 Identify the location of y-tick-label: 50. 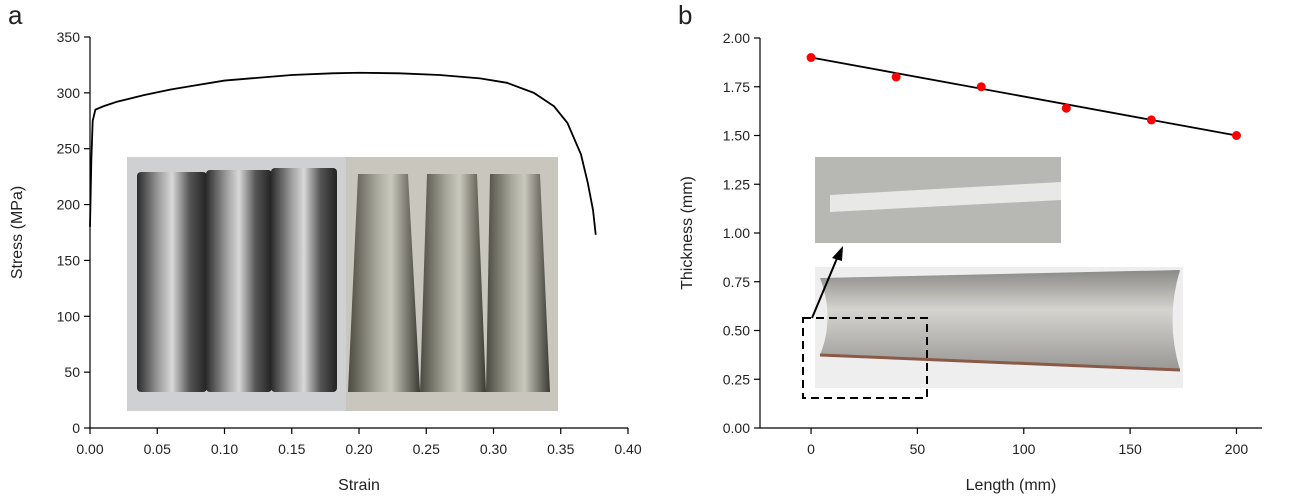
(72, 372).